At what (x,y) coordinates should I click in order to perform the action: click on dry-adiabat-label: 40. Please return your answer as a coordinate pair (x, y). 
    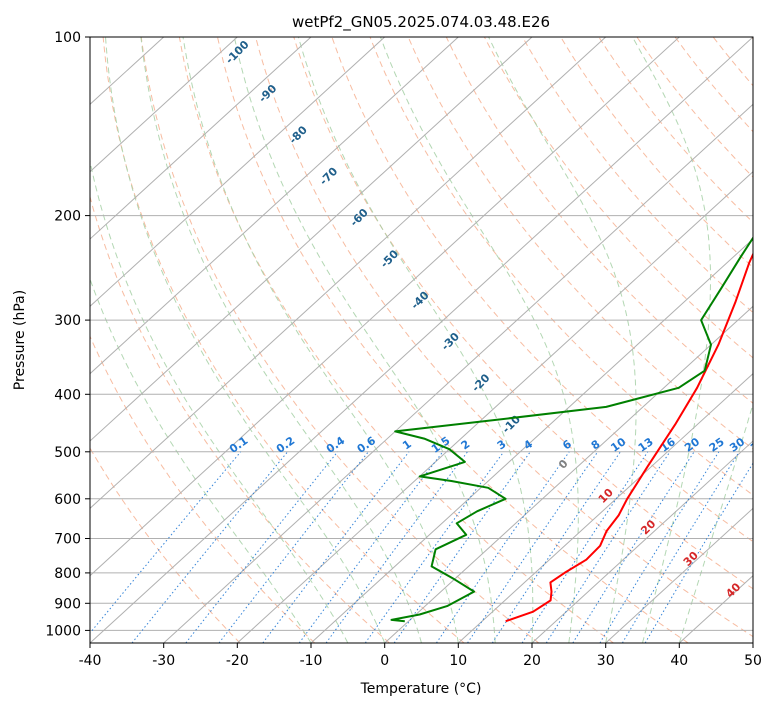
    Looking at the image, I should click on (733, 590).